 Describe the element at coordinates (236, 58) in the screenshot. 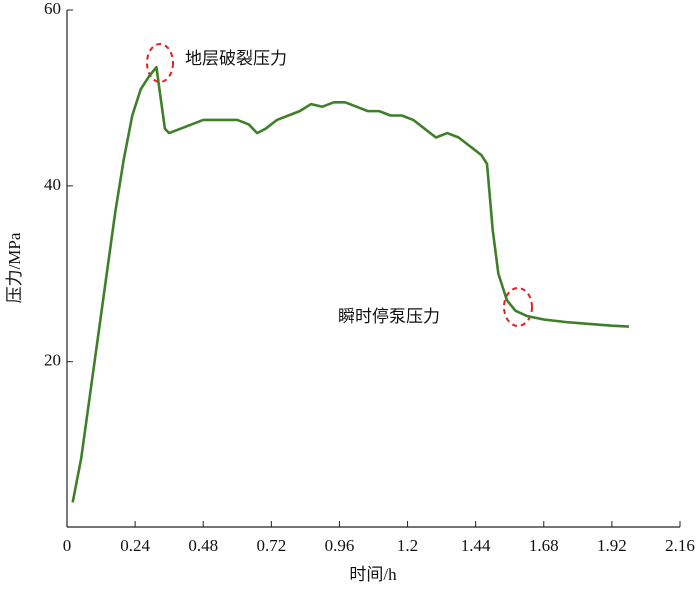

I see `annotation: 地层破裂压力` at that location.